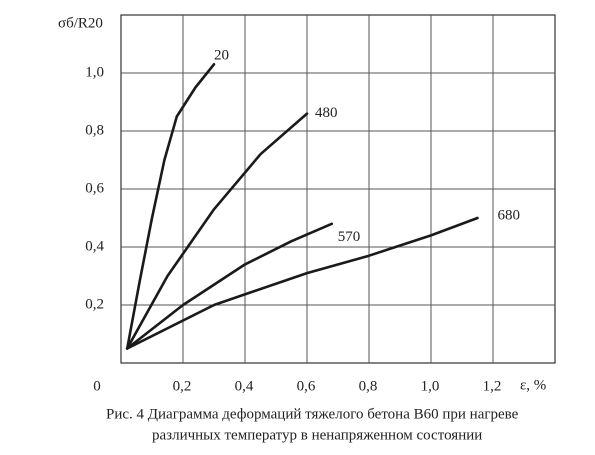  I want to click on x-axis-label: ε, %, so click(533, 385).